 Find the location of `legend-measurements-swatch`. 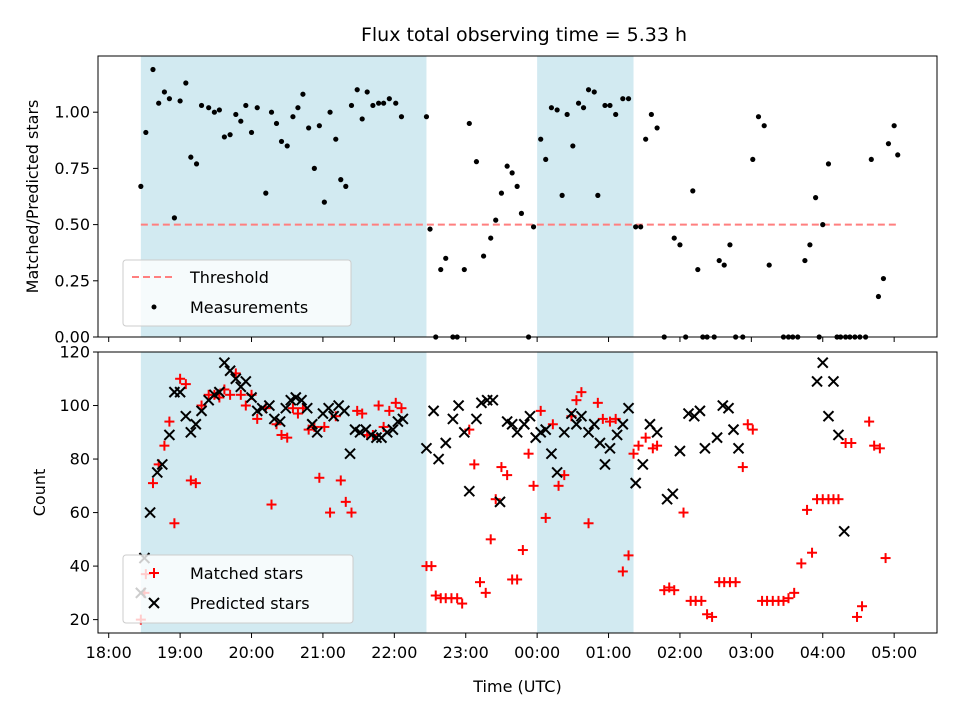

legend-measurements-swatch is located at coordinates (154, 307).